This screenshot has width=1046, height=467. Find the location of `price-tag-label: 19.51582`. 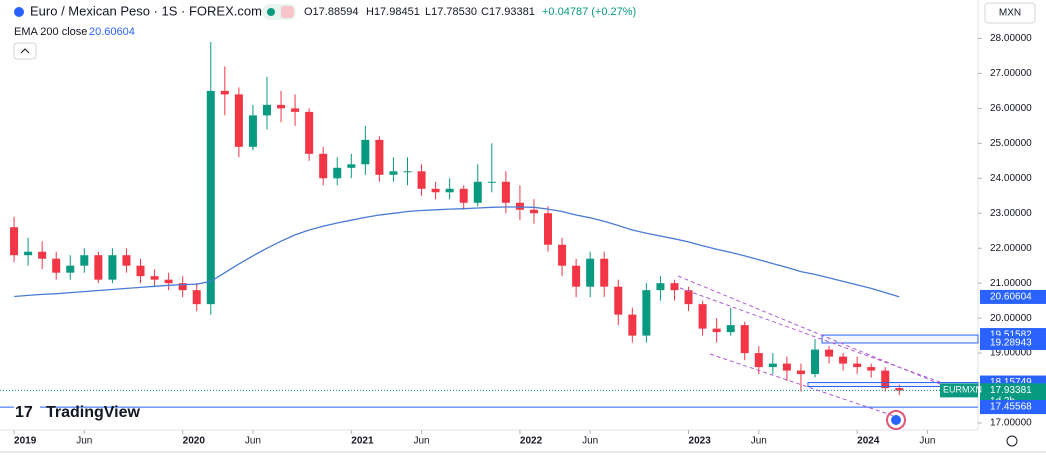

price-tag-label: 19.51582 is located at coordinates (1011, 335).